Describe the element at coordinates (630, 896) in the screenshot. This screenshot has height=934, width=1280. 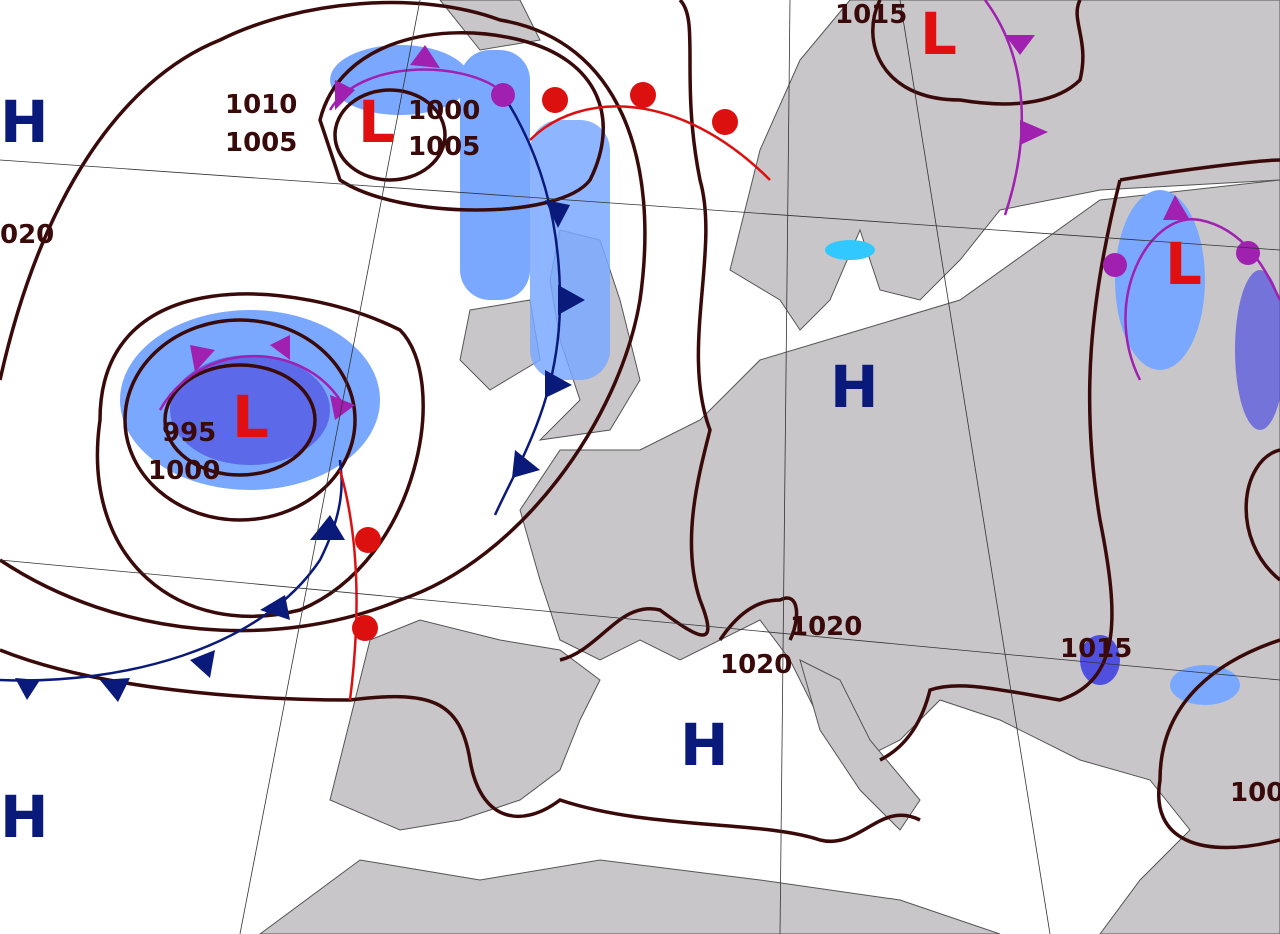
I see `north-africa` at that location.